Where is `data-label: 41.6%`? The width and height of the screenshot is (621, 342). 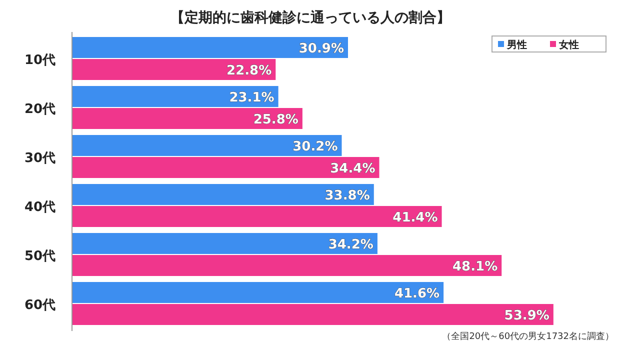 data-label: 41.6% is located at coordinates (417, 294).